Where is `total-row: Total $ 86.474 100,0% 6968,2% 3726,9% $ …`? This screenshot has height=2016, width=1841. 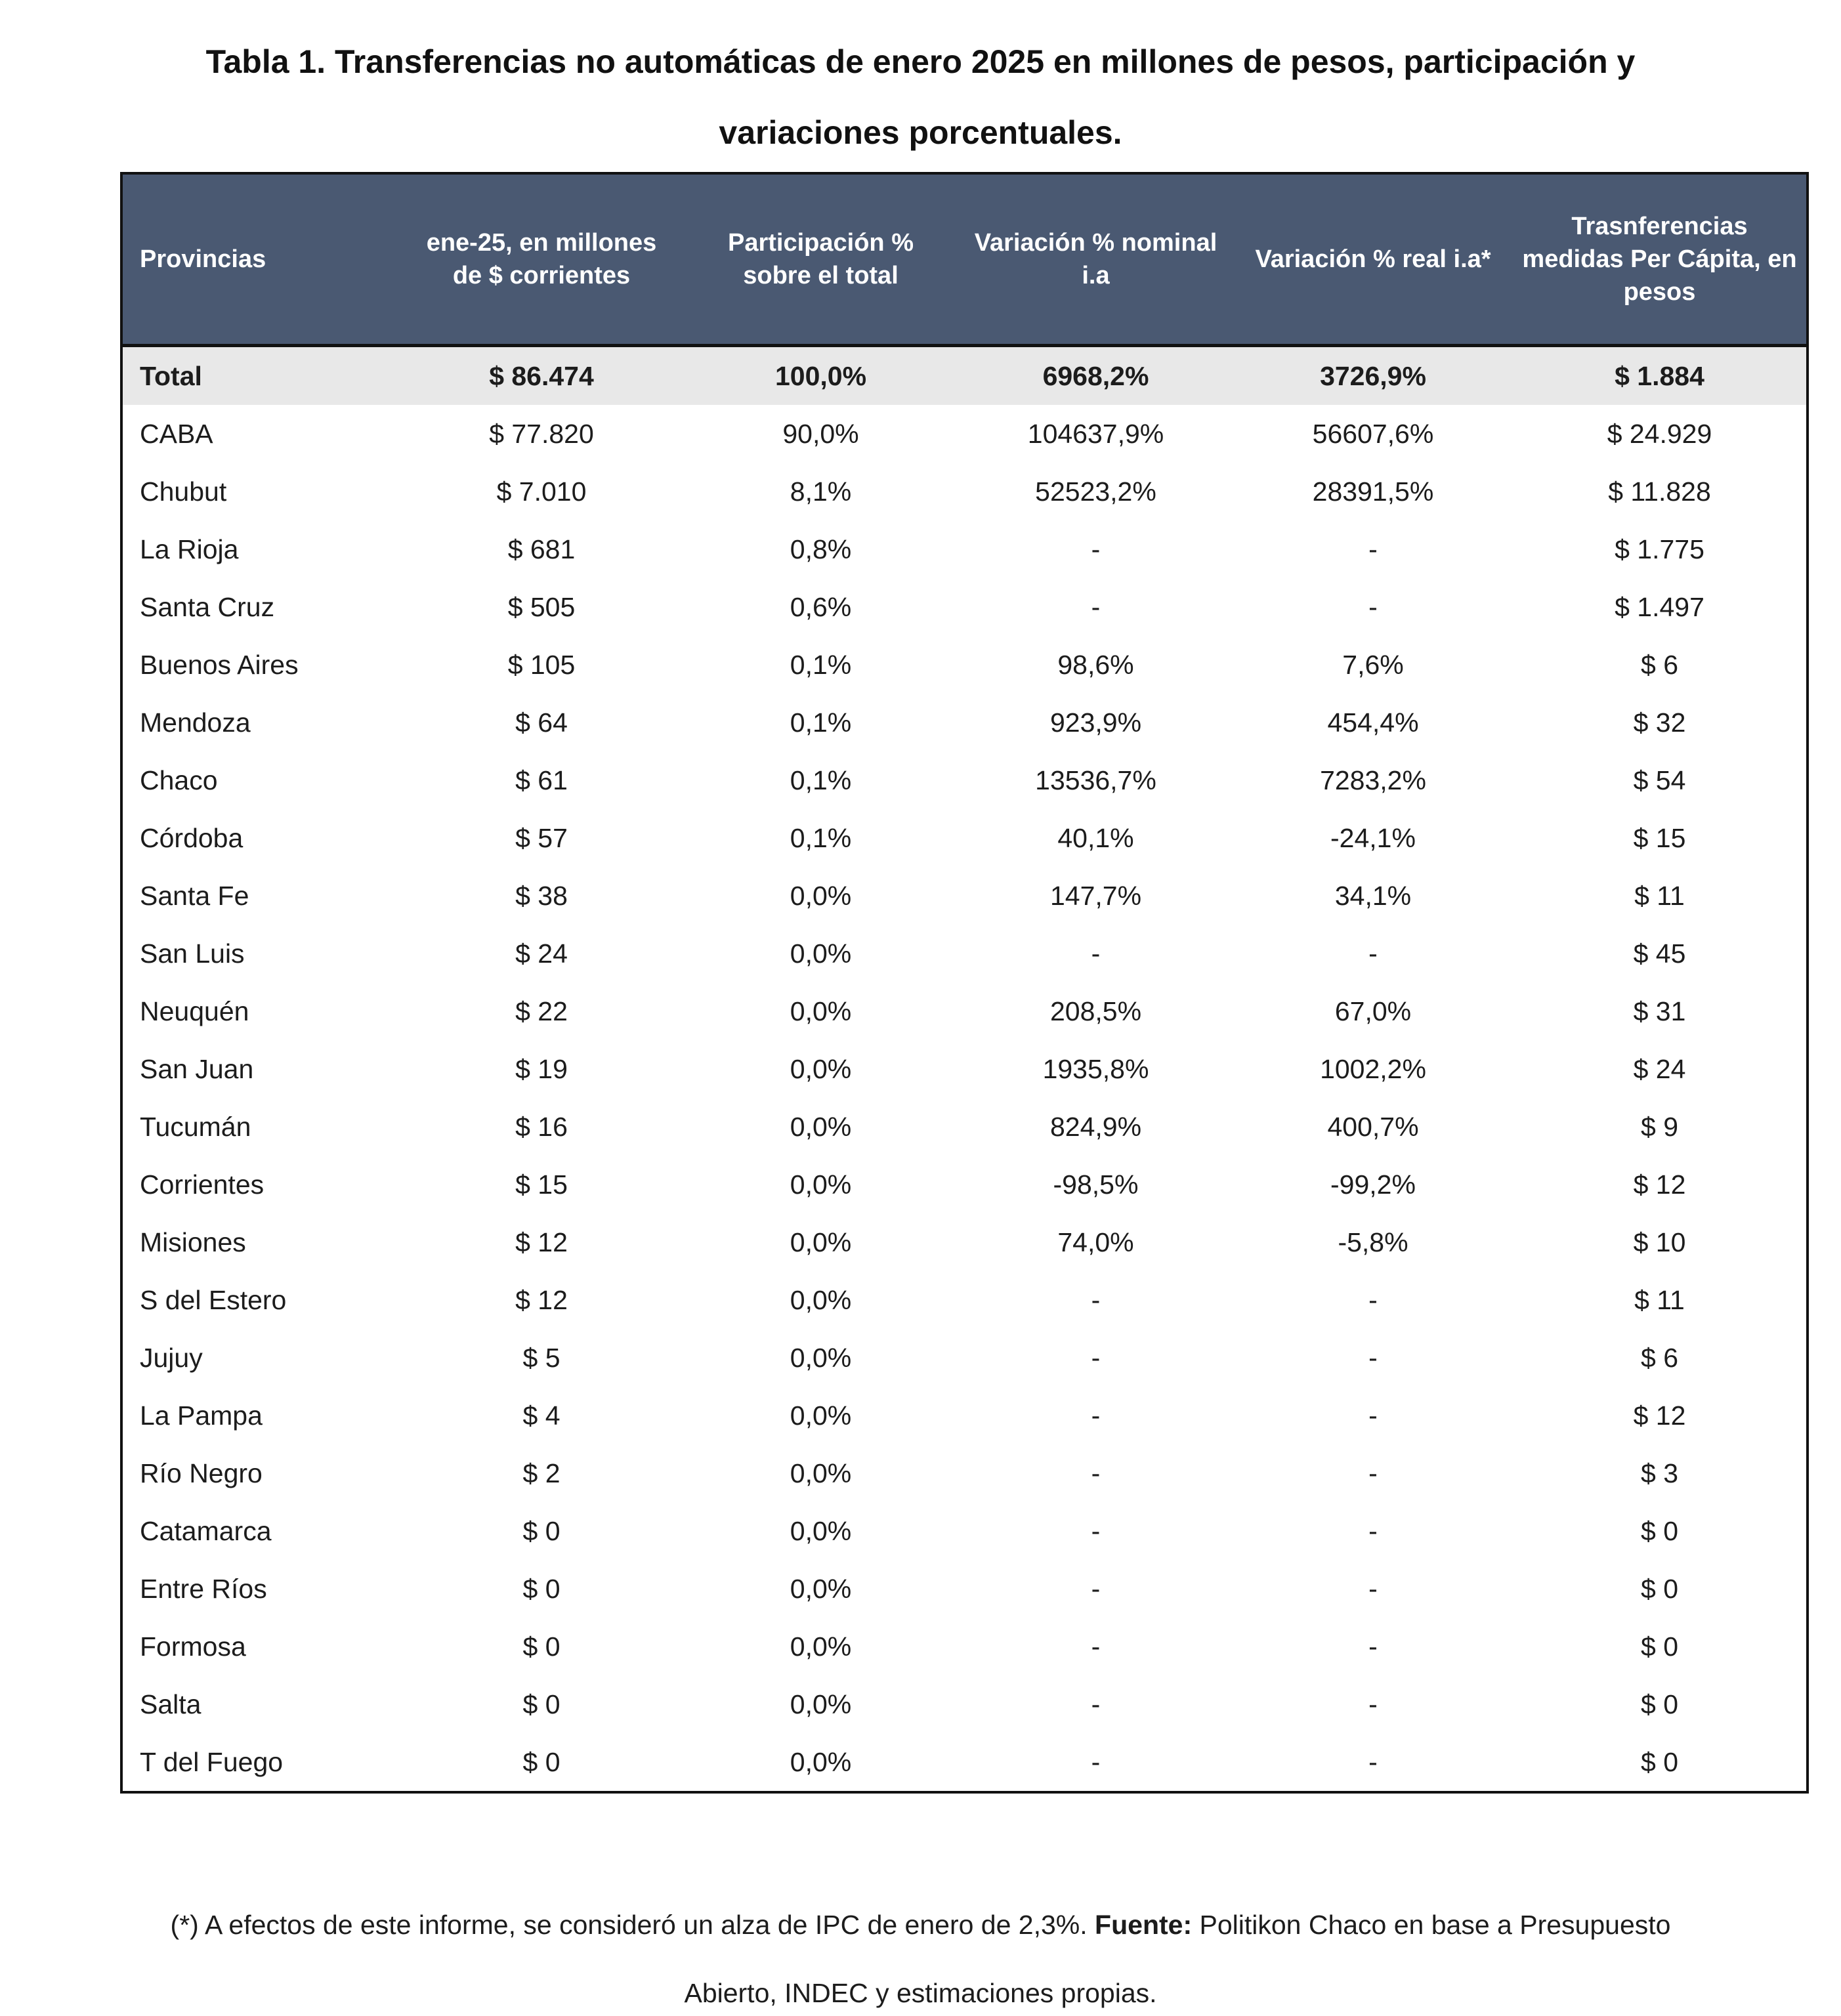
total-row: Total $ 86.474 100,0% 6968,2% 3726,9% $ … is located at coordinates (964, 375).